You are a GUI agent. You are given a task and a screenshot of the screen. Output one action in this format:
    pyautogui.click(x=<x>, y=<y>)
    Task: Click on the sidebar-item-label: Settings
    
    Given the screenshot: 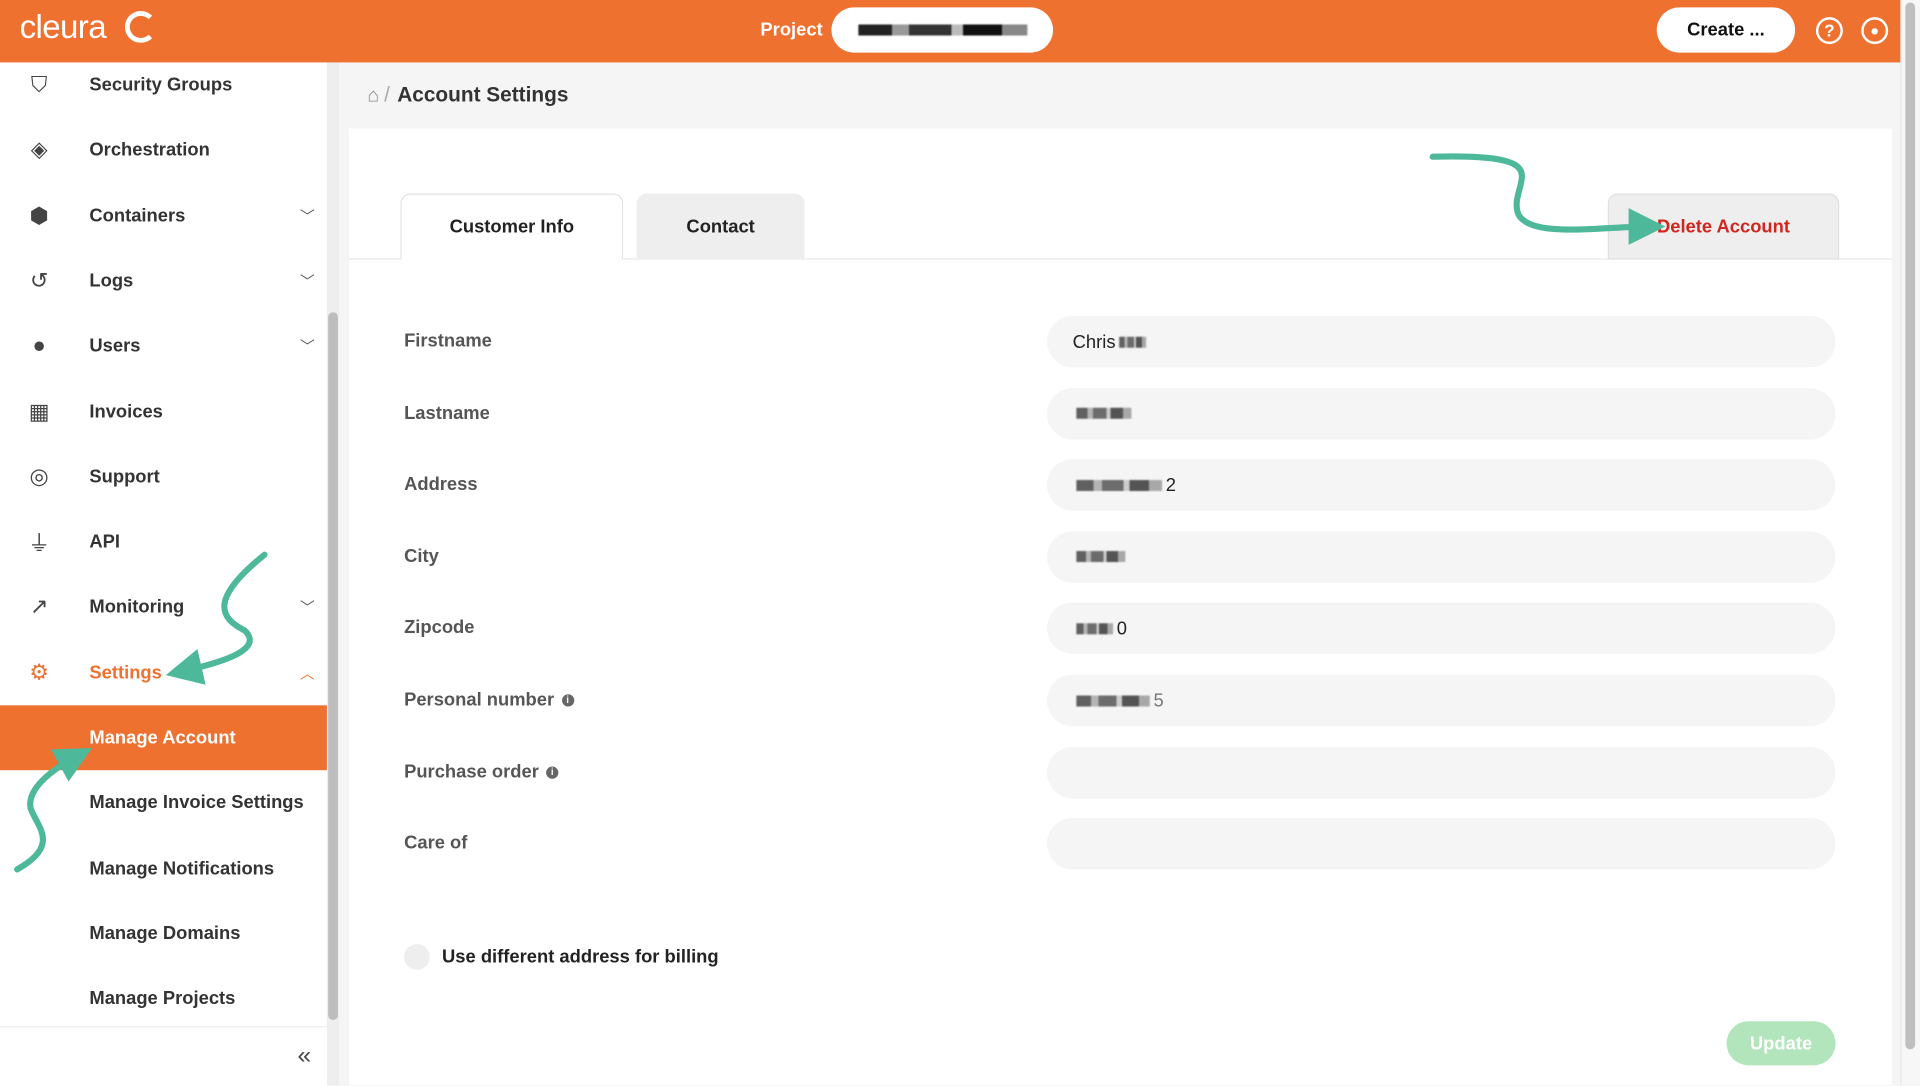 What is the action you would take?
    pyautogui.click(x=125, y=672)
    